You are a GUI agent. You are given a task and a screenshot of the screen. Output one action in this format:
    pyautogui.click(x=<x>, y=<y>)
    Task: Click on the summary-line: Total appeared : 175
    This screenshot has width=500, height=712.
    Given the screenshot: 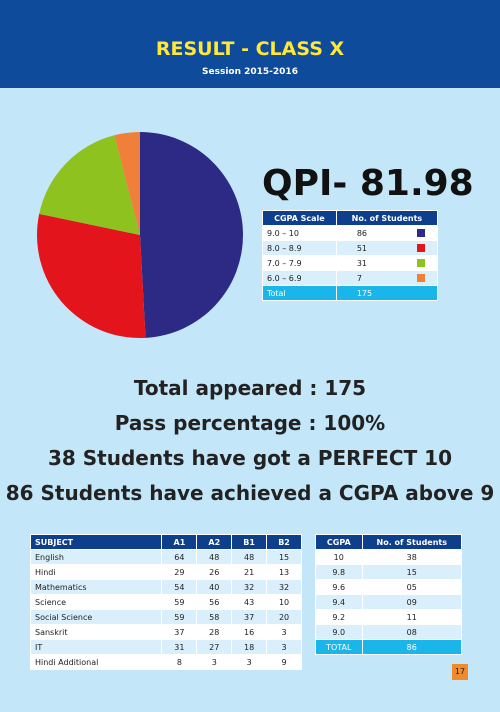 What is the action you would take?
    pyautogui.click(x=250, y=388)
    